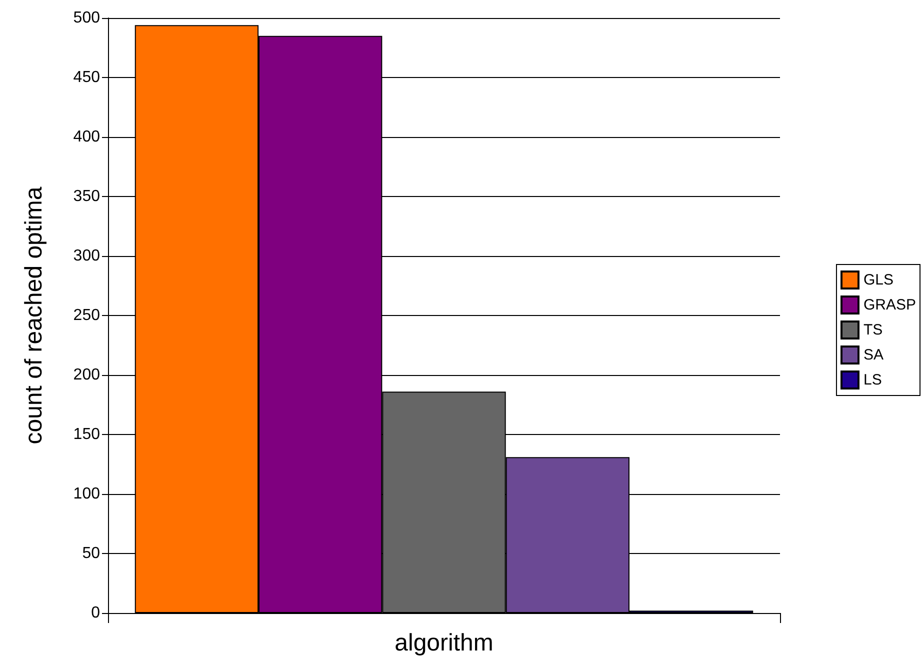 The height and width of the screenshot is (660, 922). Describe the element at coordinates (86, 137) in the screenshot. I see `y-tick-label: 400` at that location.